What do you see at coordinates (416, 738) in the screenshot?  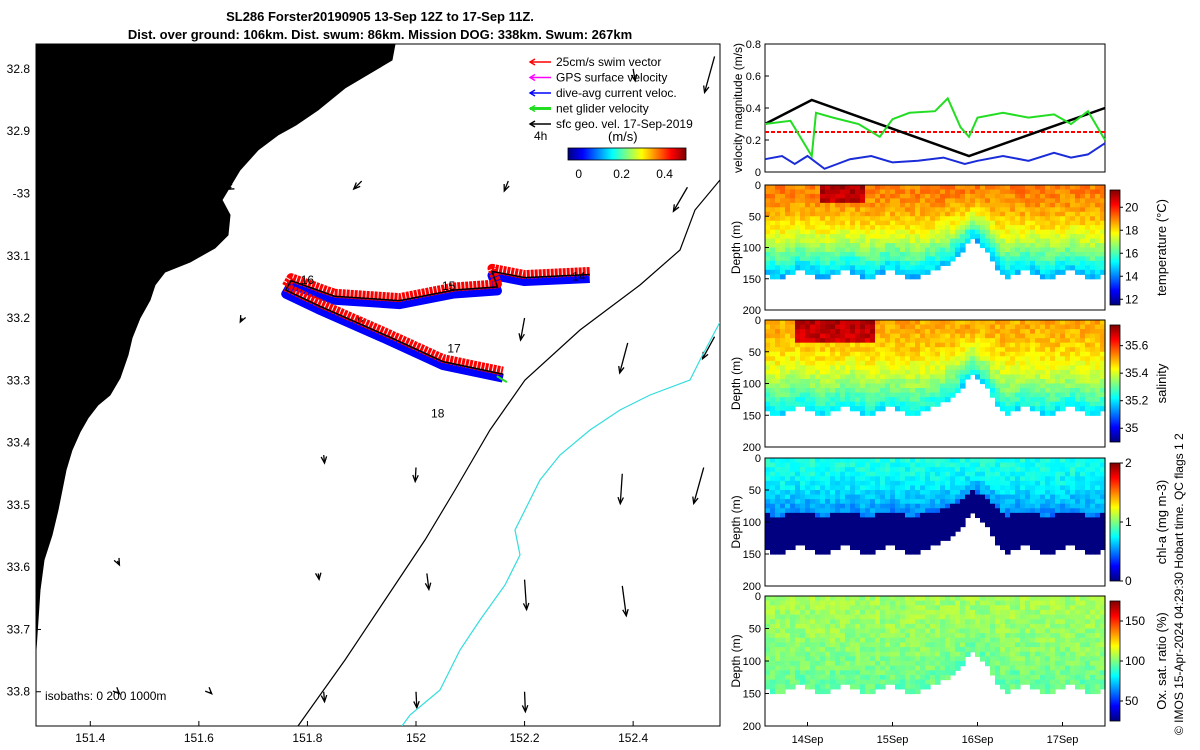 I see `map-x-tick-label: 152` at bounding box center [416, 738].